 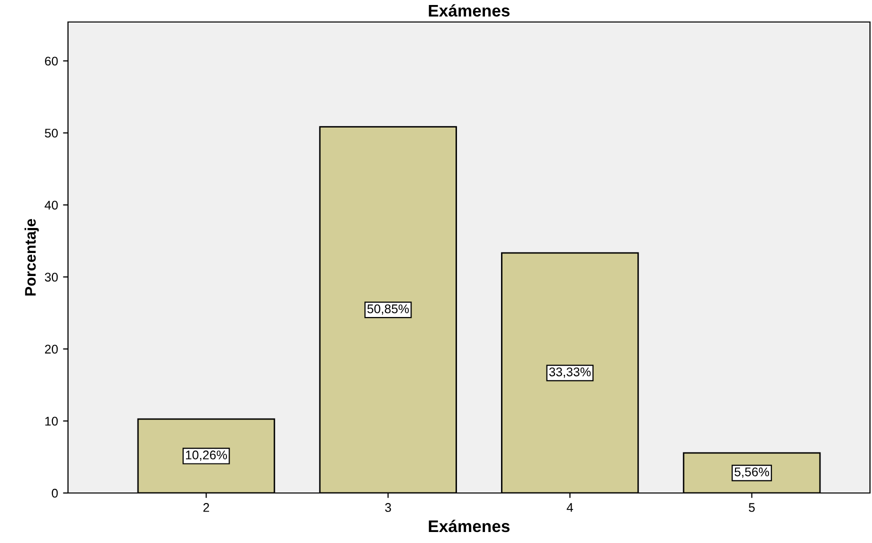 I want to click on x-tick-label: 4, so click(x=570, y=507).